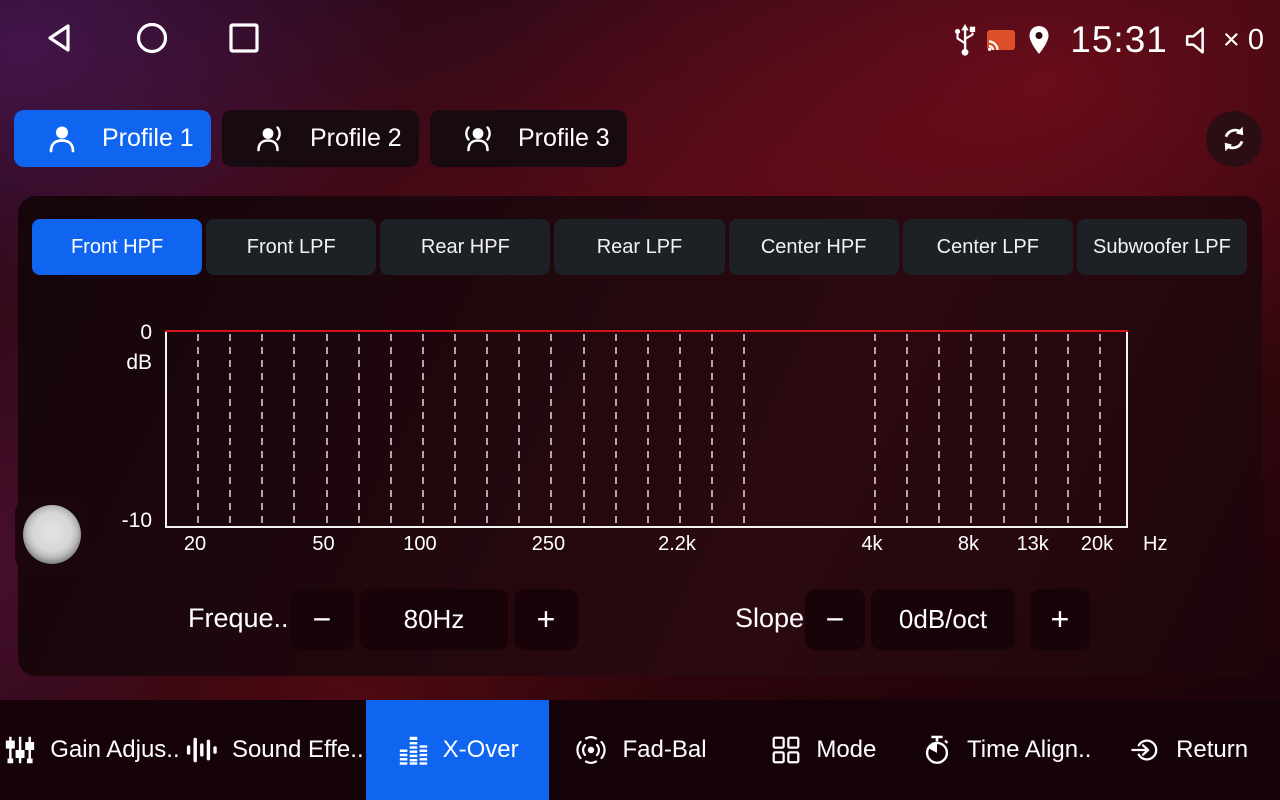 The width and height of the screenshot is (1280, 800). I want to click on back-button, so click(60, 38).